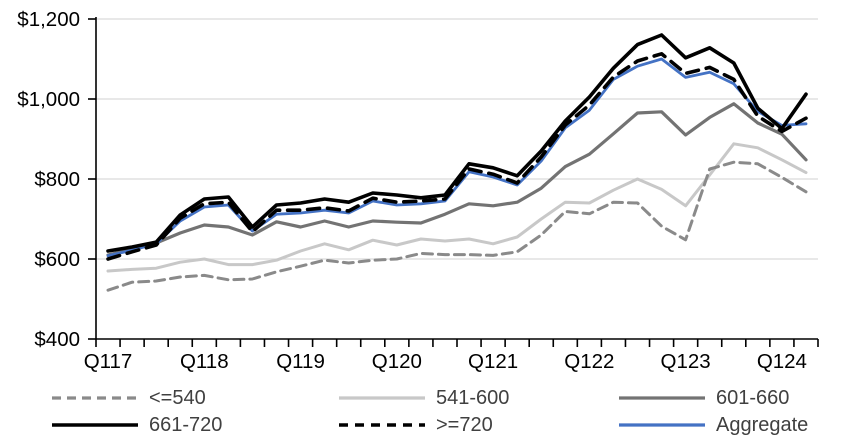 The width and height of the screenshot is (852, 441). What do you see at coordinates (589, 361) in the screenshot?
I see `x-axis-label: Q122` at bounding box center [589, 361].